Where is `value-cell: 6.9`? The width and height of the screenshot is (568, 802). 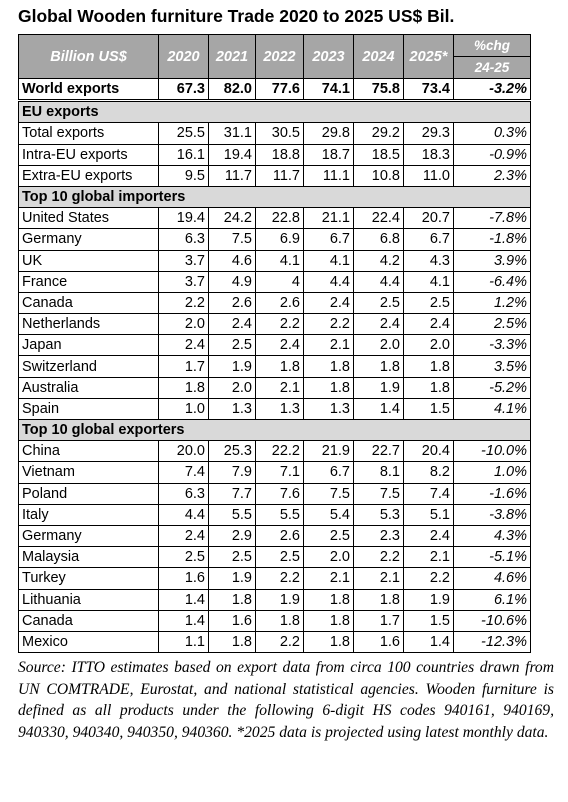
value-cell: 6.9 is located at coordinates (279, 239).